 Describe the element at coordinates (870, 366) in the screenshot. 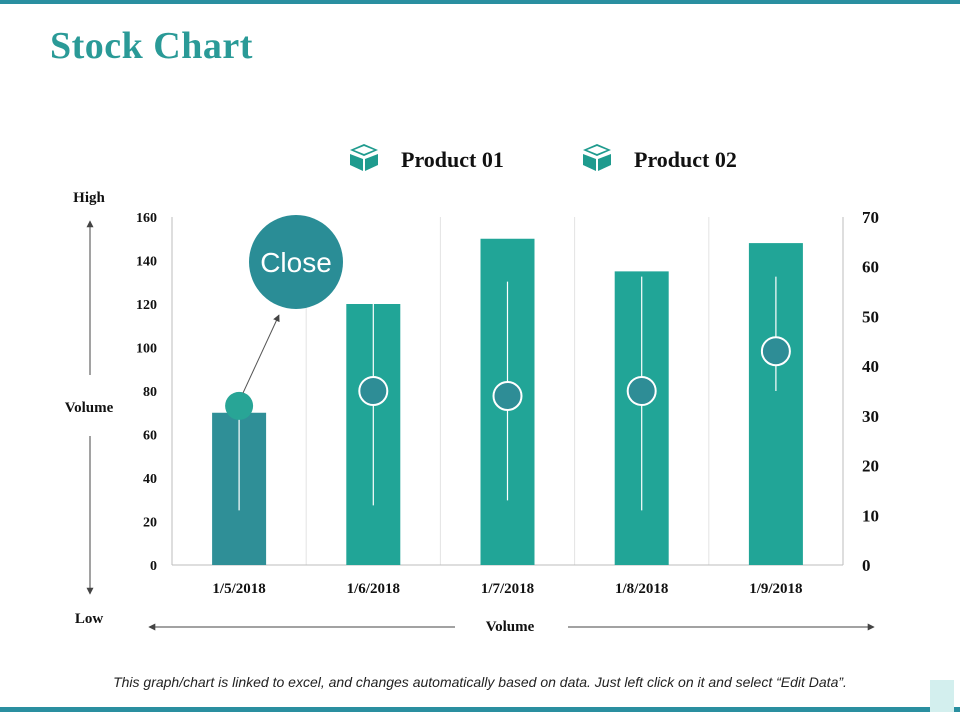

I see `right-tick-label: 40` at that location.